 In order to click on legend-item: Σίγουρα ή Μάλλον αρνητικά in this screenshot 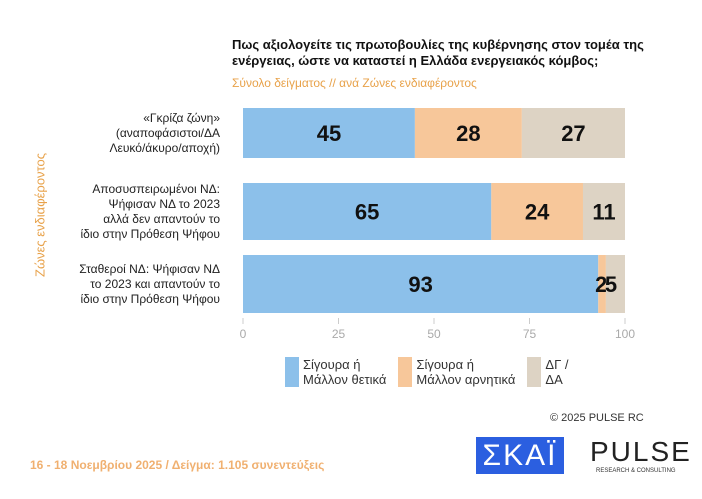, I will do `click(456, 372)`.